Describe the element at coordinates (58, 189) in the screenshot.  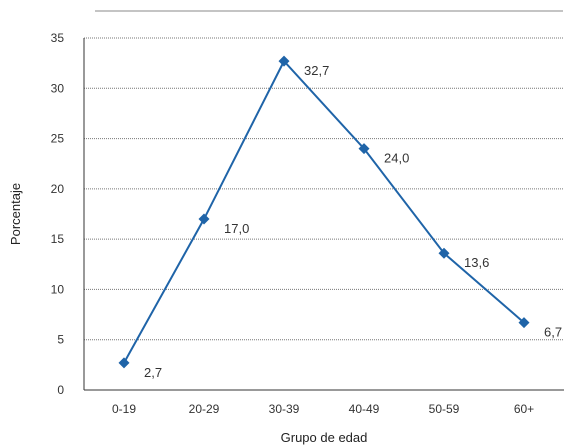
I see `y-tick-label: 20` at that location.